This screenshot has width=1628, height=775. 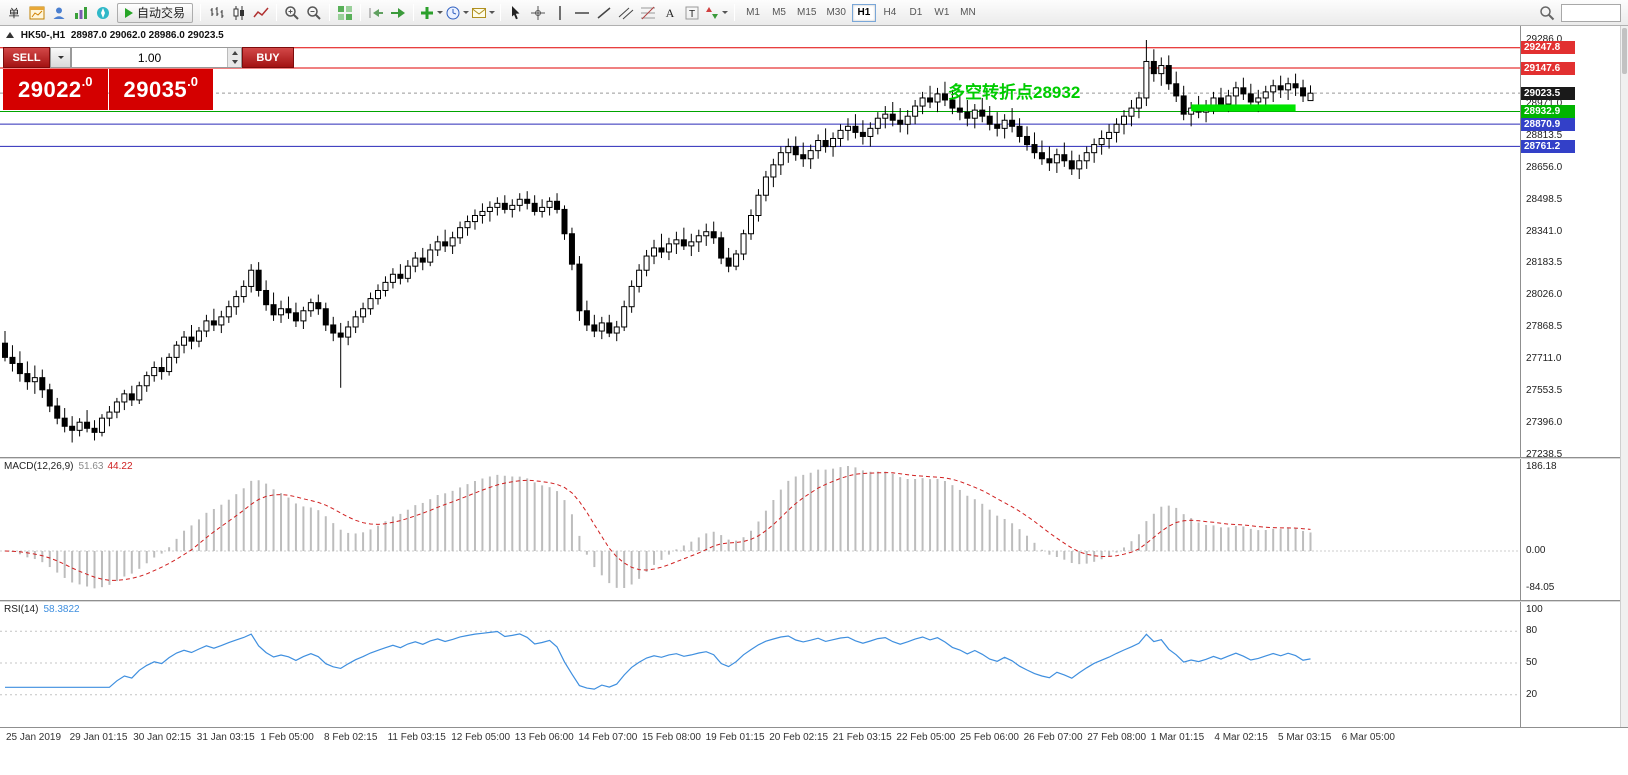 I want to click on chart-shift-icon, so click(x=376, y=13).